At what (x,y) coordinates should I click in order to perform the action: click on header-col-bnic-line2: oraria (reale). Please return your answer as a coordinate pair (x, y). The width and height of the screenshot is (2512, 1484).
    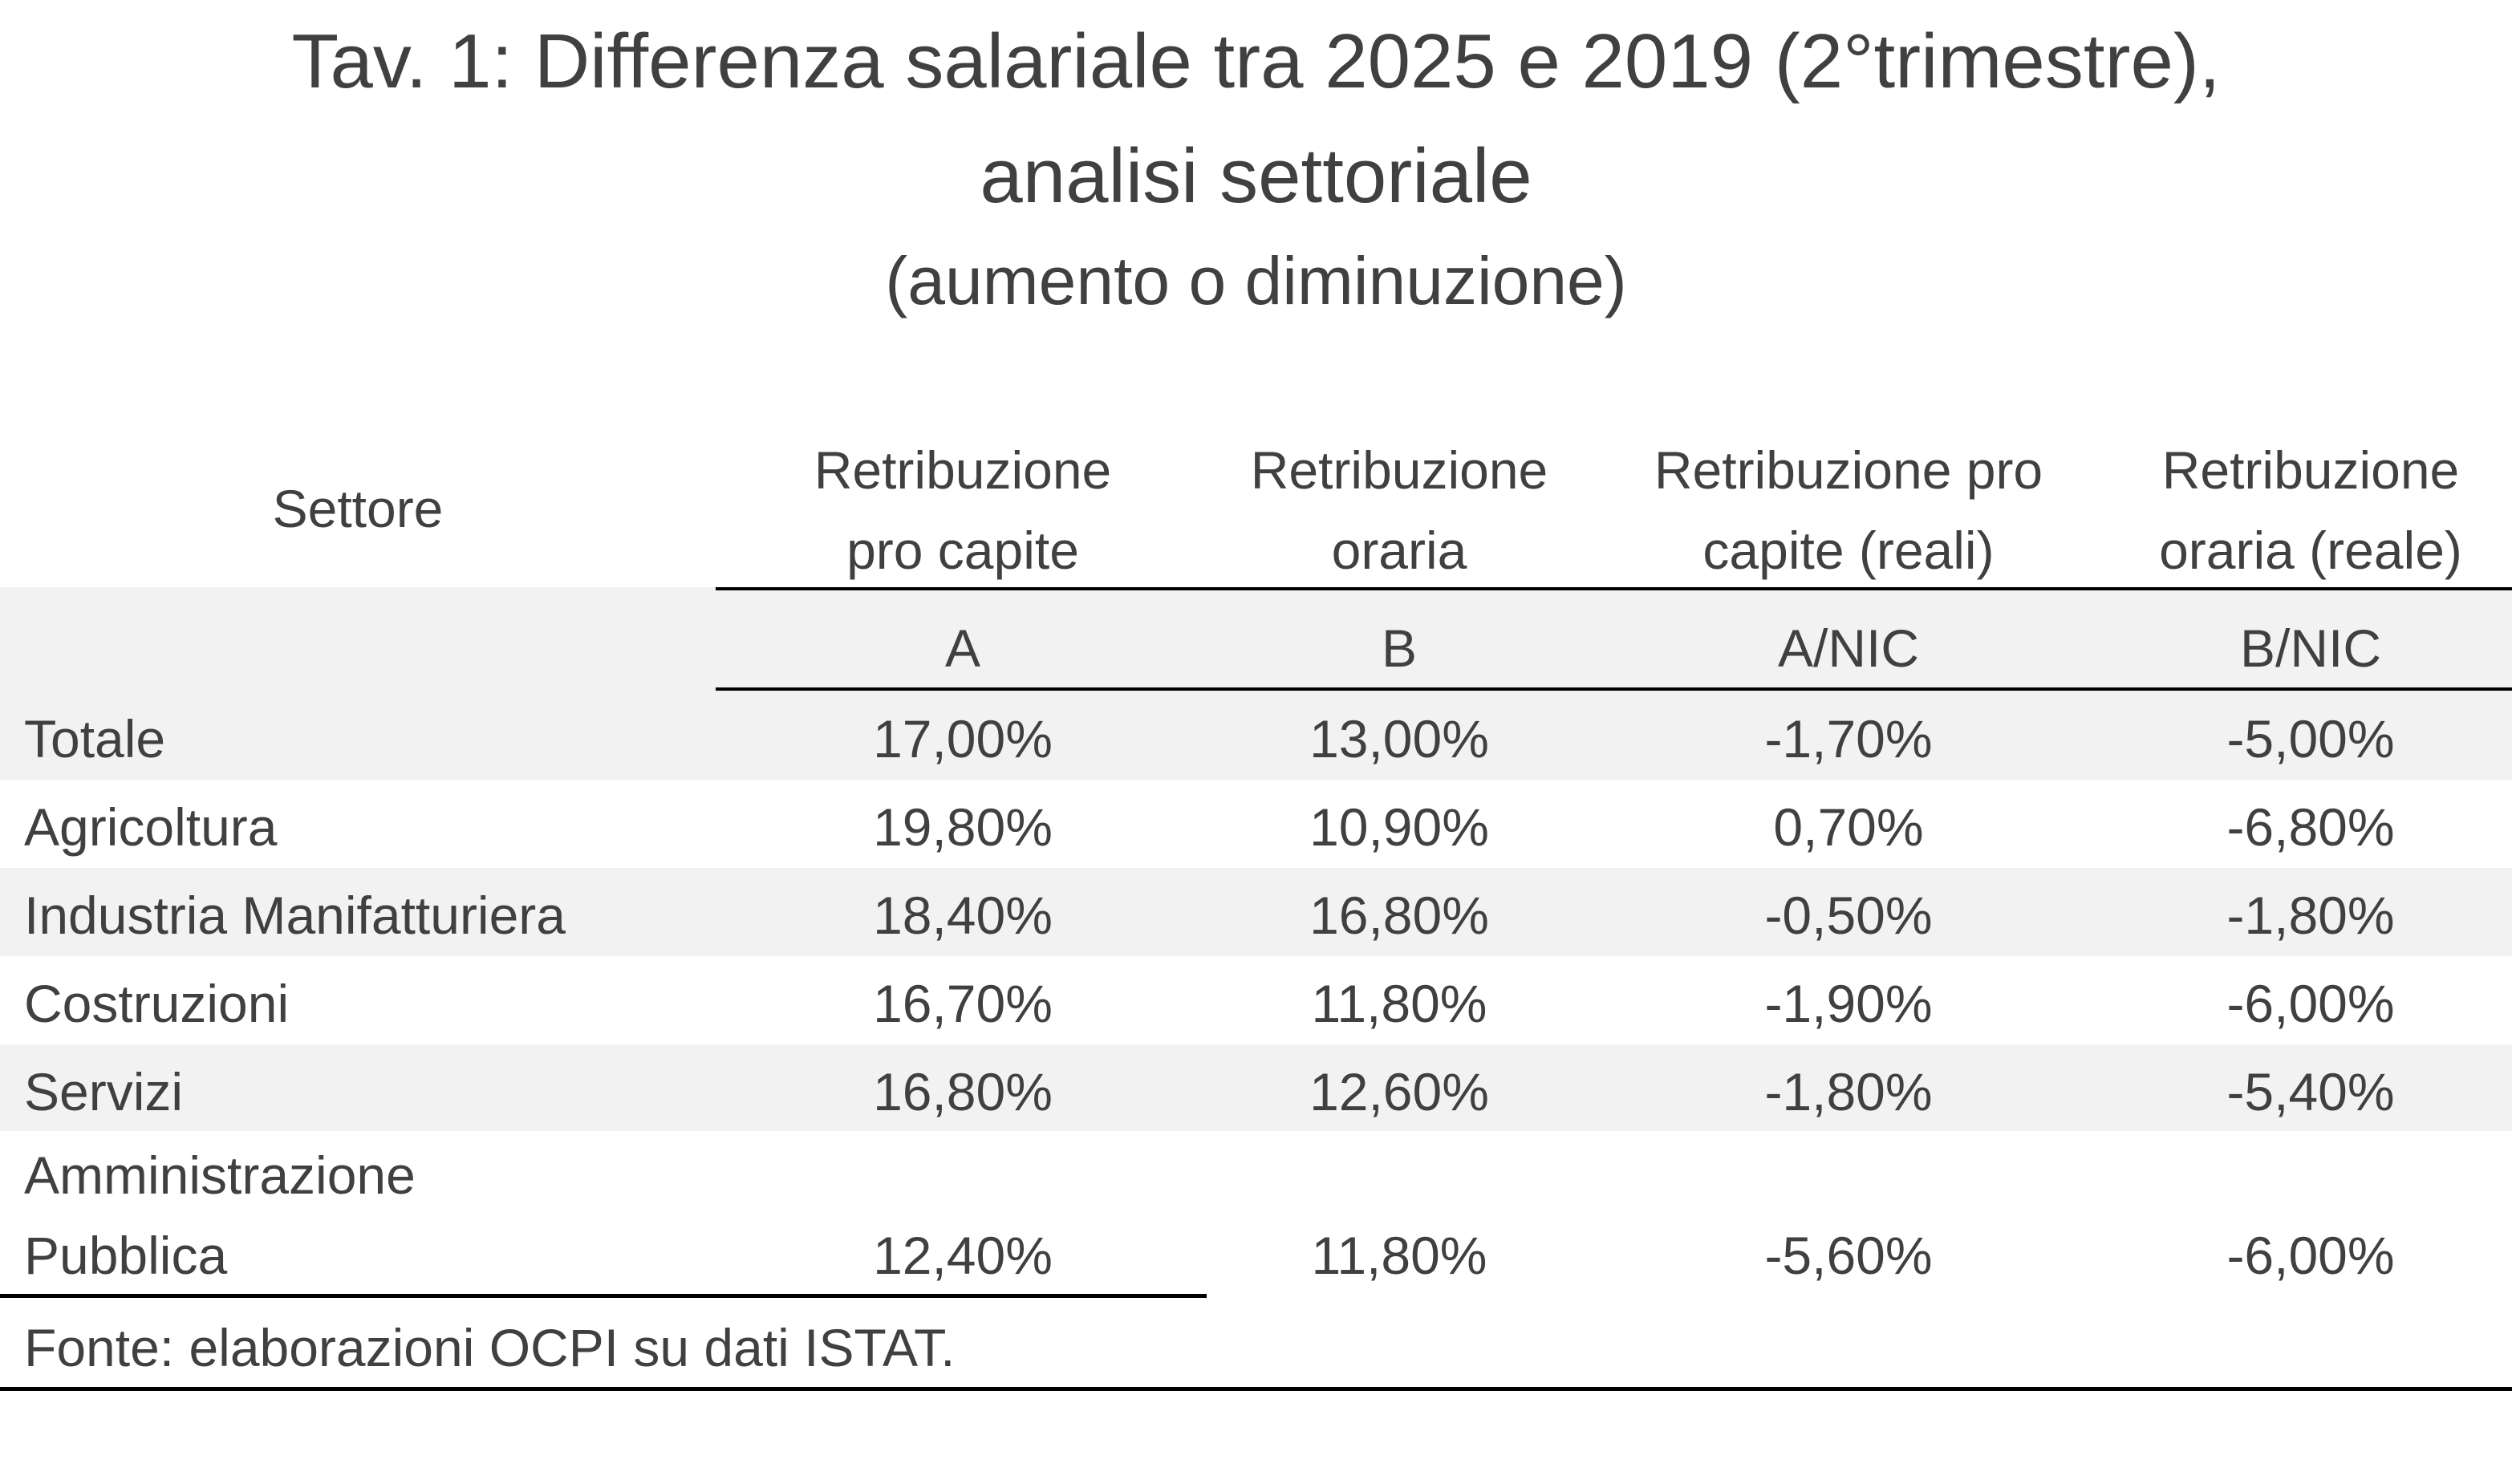
    Looking at the image, I should click on (2311, 550).